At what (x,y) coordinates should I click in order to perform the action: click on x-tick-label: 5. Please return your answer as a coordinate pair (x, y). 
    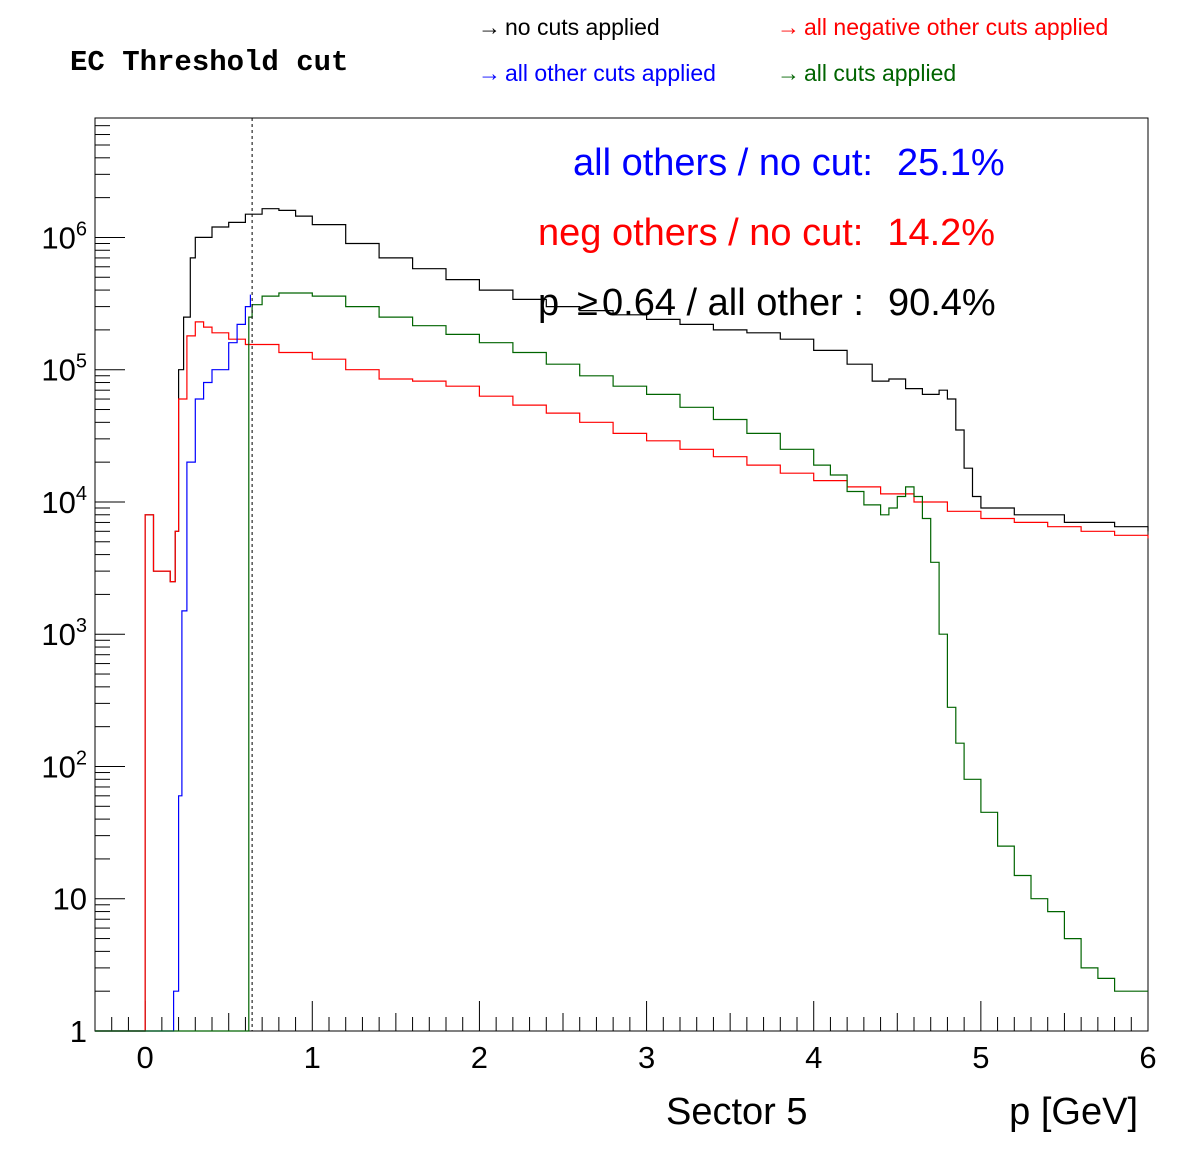
    Looking at the image, I should click on (980, 1057).